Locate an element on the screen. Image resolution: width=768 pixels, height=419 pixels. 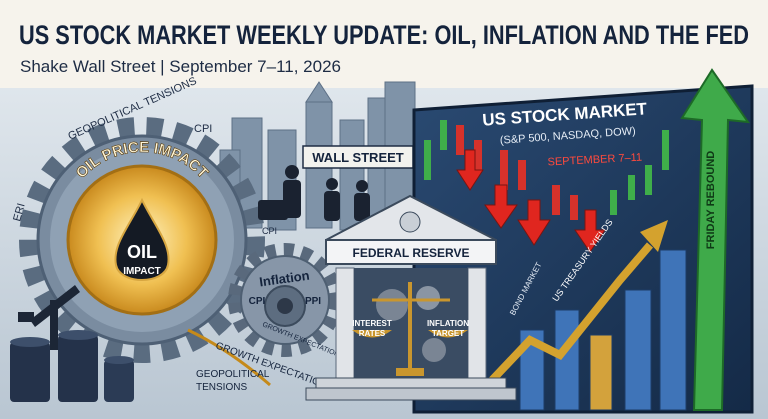
bar-columns is located at coordinates (603, 330).